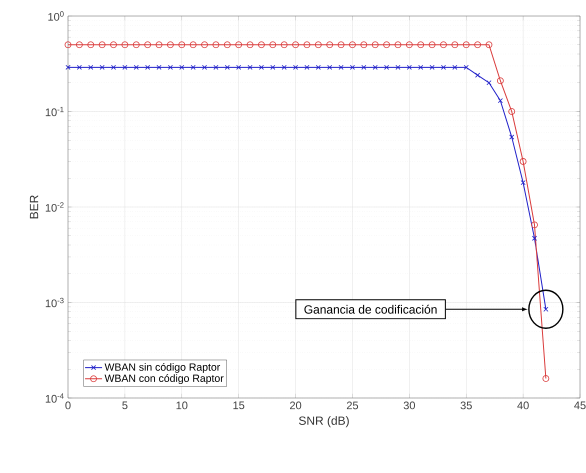 The image size is (586, 473). Describe the element at coordinates (55, 398) in the screenshot. I see `y-tick-label: 10$^{-4}$` at that location.